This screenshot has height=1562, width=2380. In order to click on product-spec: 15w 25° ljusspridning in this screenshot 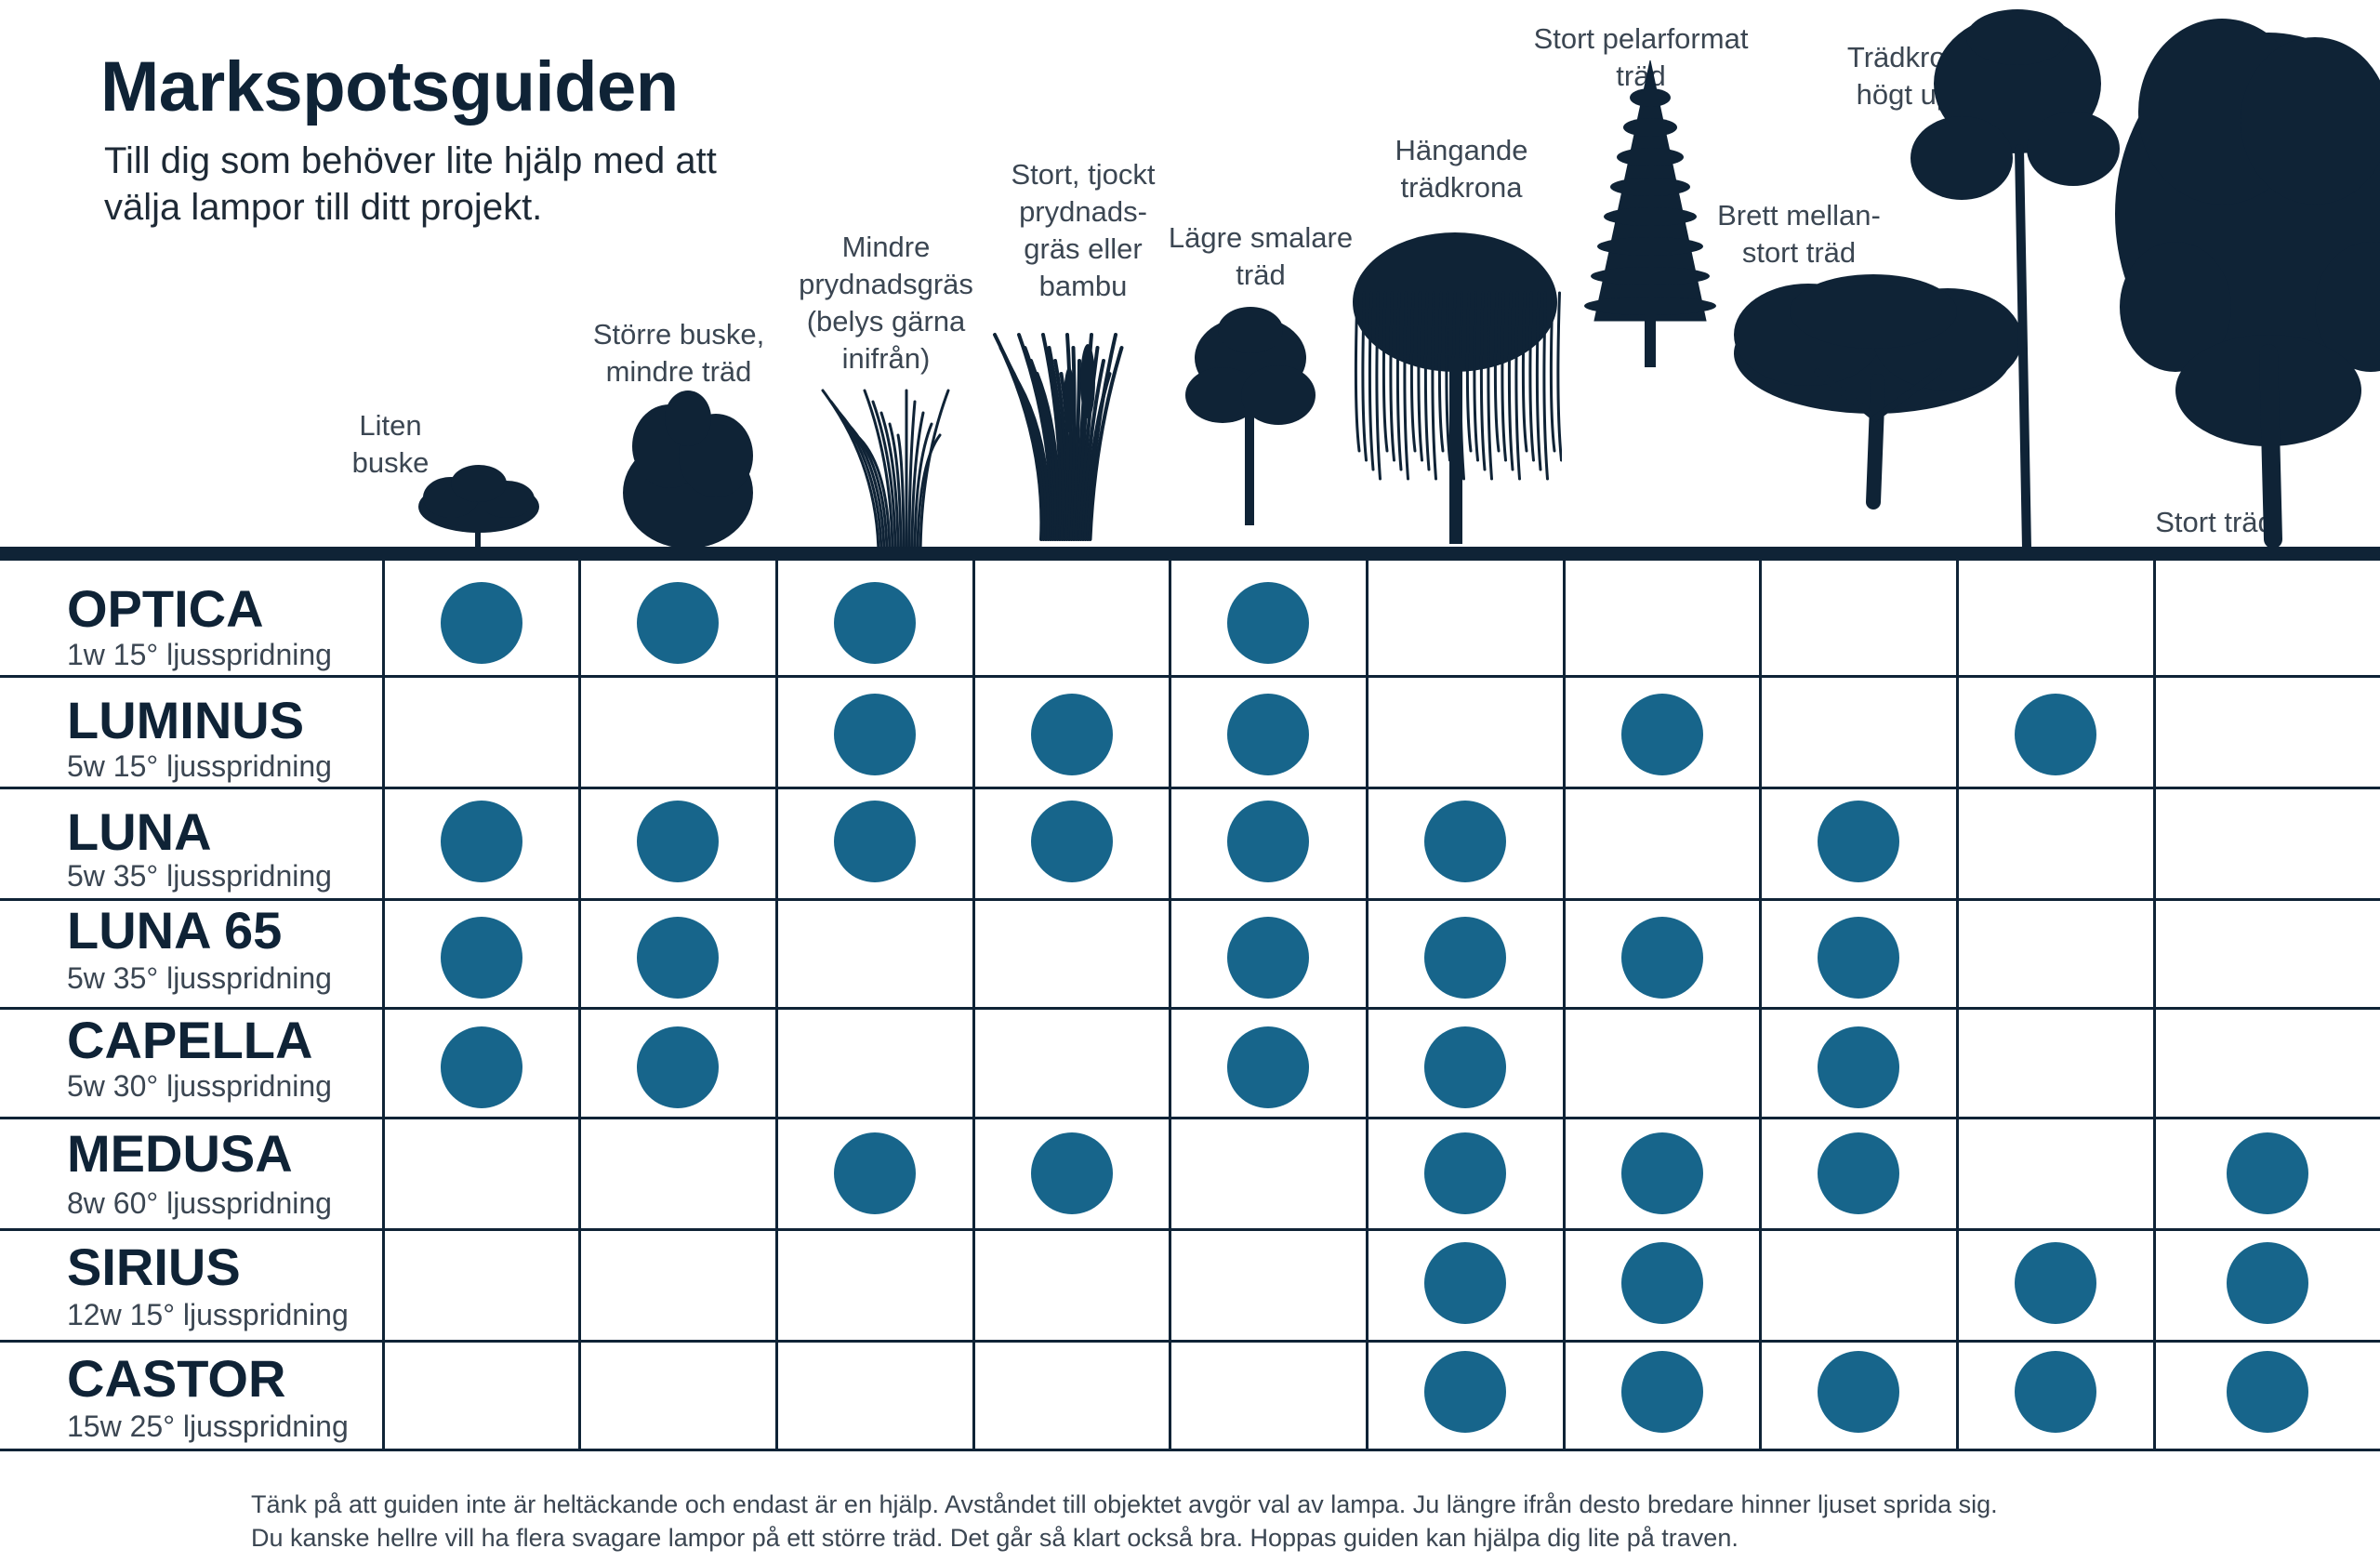, I will do `click(208, 1426)`.